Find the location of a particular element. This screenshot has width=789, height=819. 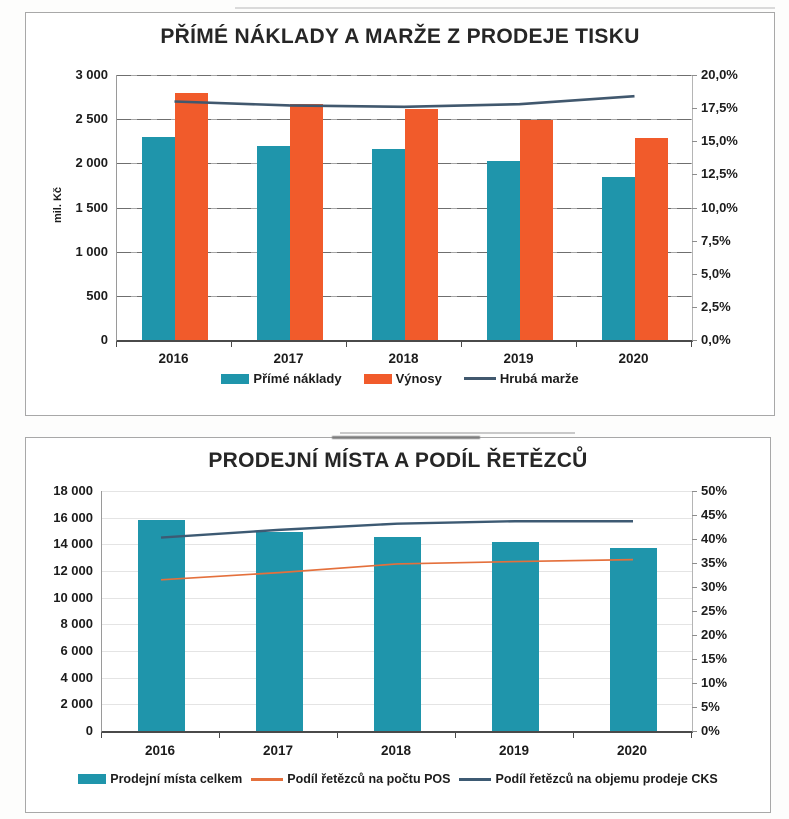

legend-label: Prodejní místa celkem is located at coordinates (176, 779).